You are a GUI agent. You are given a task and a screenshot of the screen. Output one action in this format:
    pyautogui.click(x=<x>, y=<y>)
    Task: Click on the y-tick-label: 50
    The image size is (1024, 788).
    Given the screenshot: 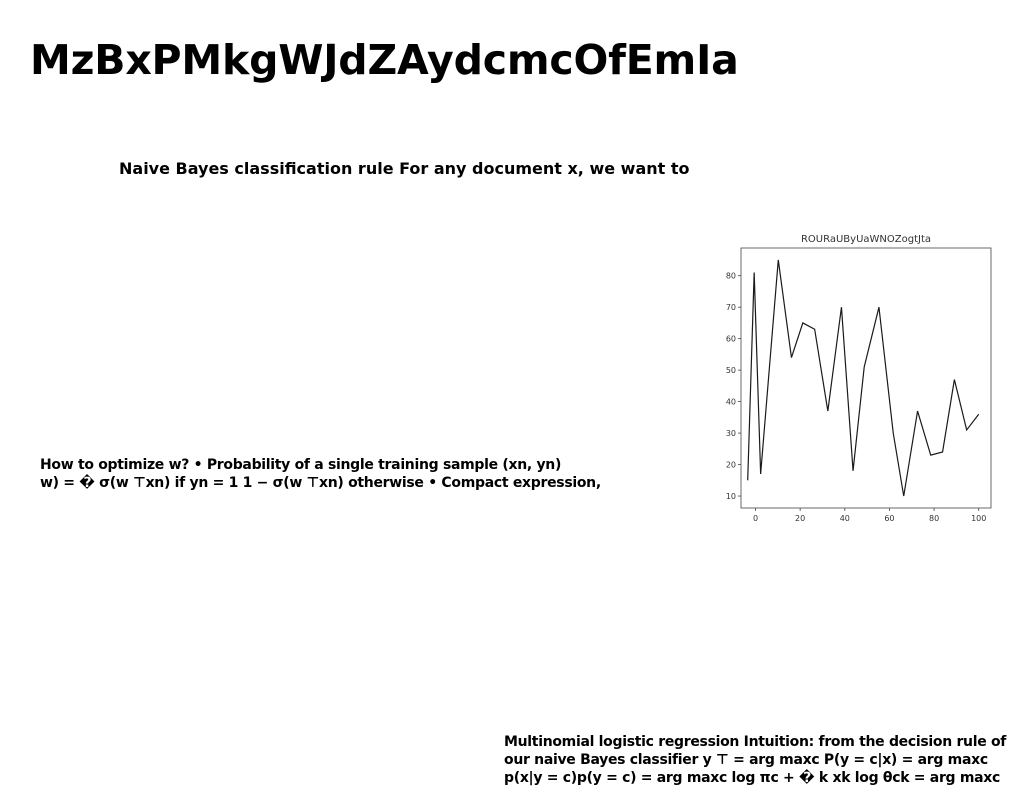 What is the action you would take?
    pyautogui.click(x=731, y=370)
    